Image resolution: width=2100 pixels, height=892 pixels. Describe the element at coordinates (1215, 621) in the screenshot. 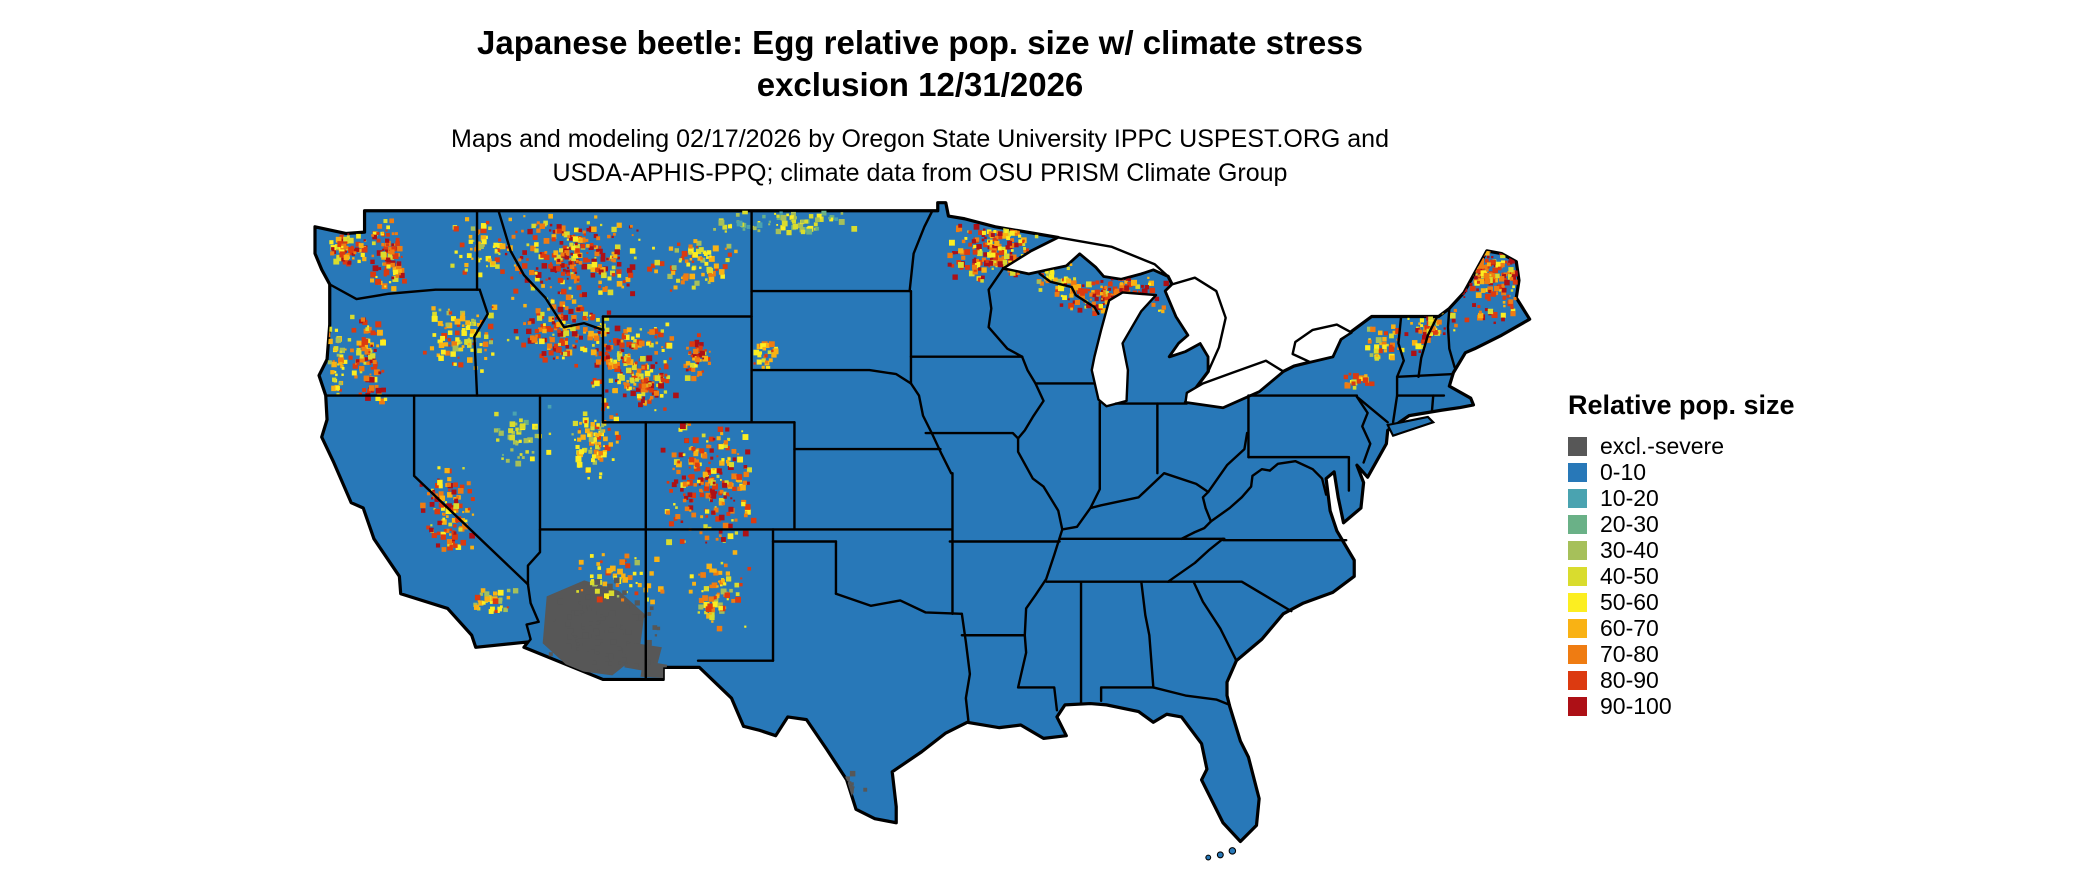

I see `border-ga-sc` at that location.